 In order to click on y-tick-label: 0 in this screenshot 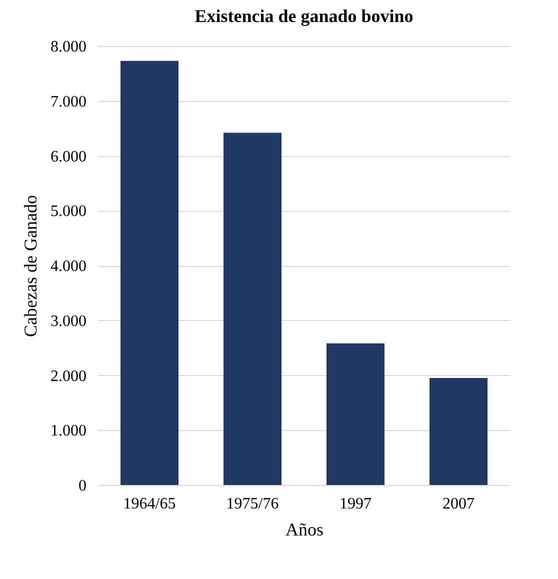, I will do `click(82, 486)`.